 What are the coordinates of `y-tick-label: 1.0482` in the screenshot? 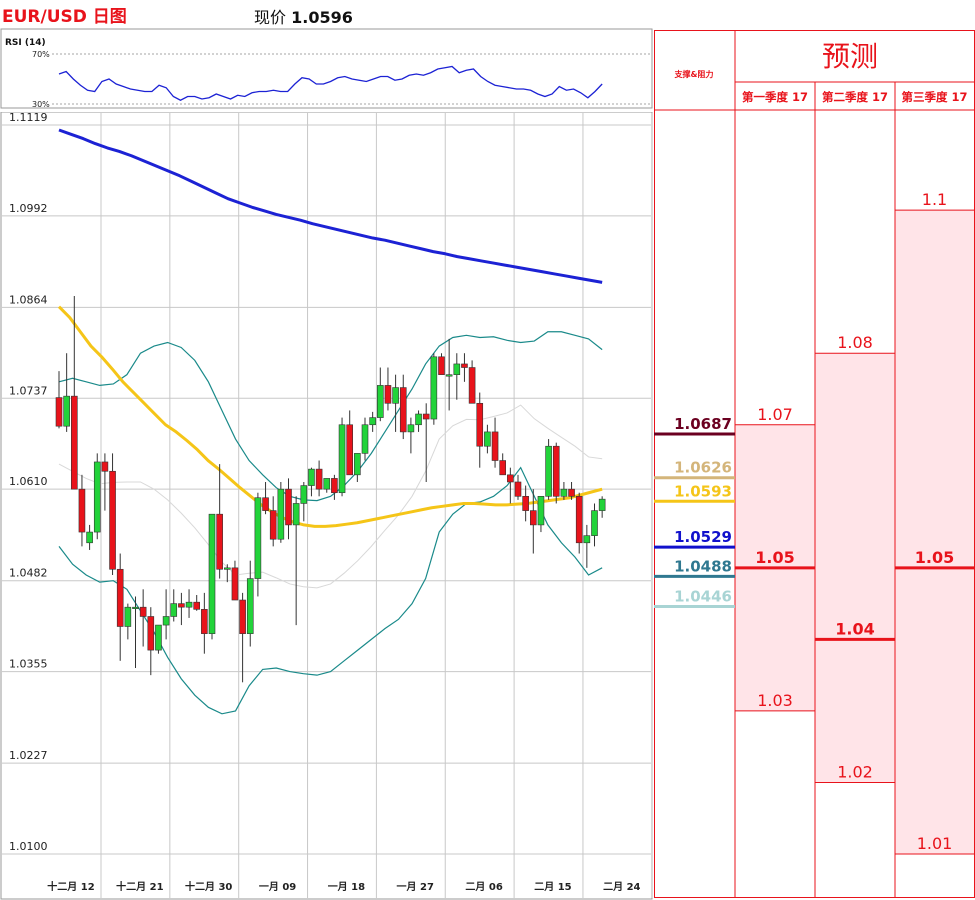 It's located at (28, 573).